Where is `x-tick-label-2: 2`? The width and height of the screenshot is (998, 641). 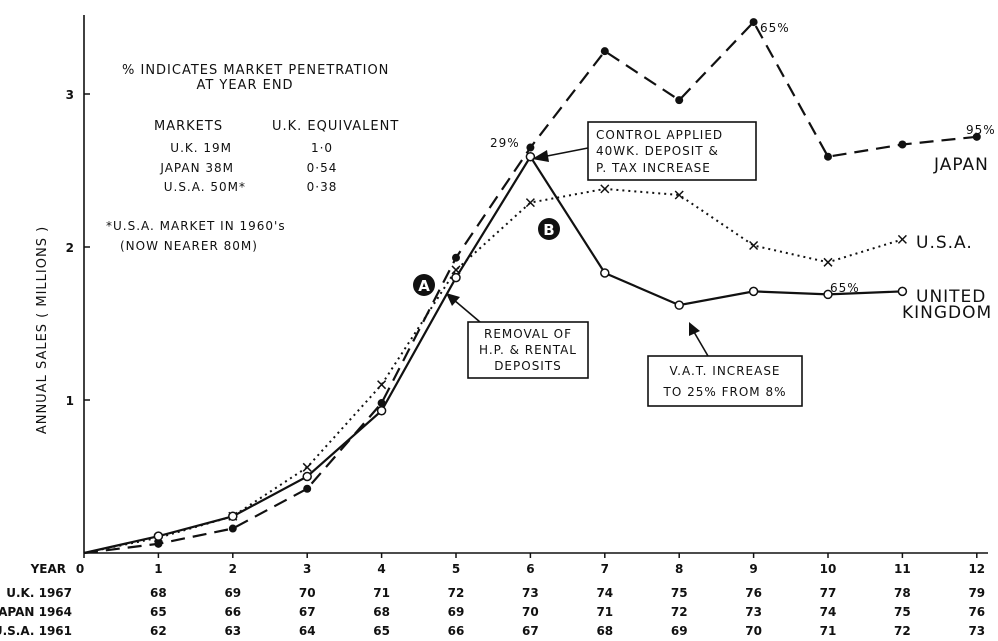
x-tick-label-2: 2 is located at coordinates (233, 569).